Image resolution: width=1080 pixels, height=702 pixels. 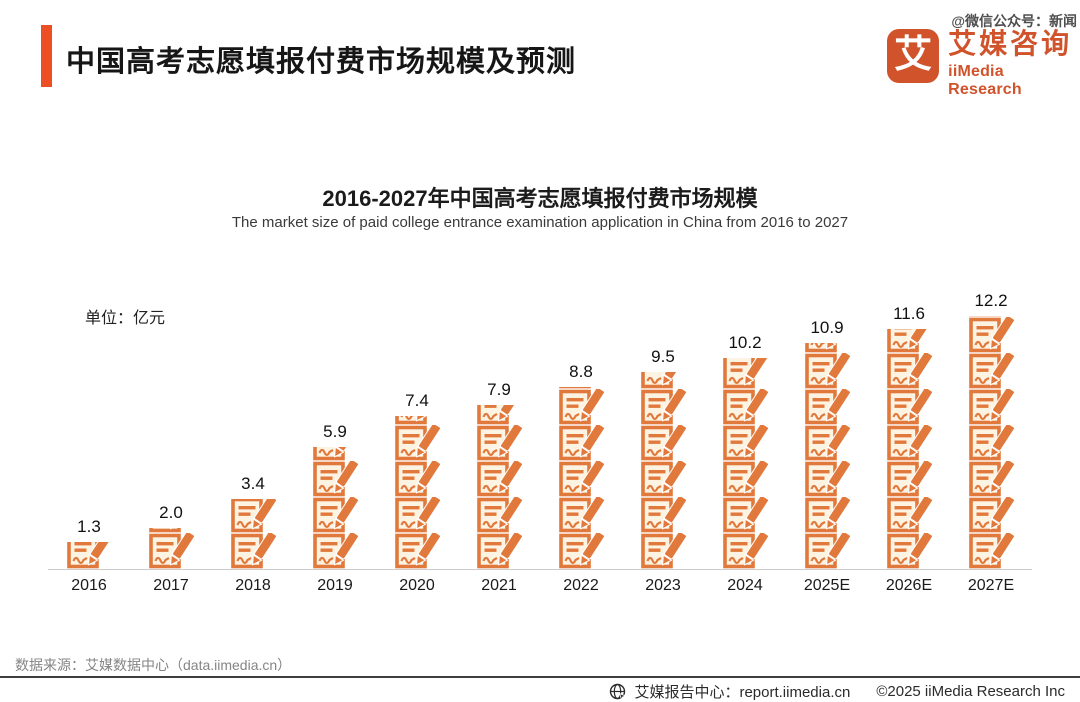 I want to click on chart-column: 9.5, so click(x=663, y=458).